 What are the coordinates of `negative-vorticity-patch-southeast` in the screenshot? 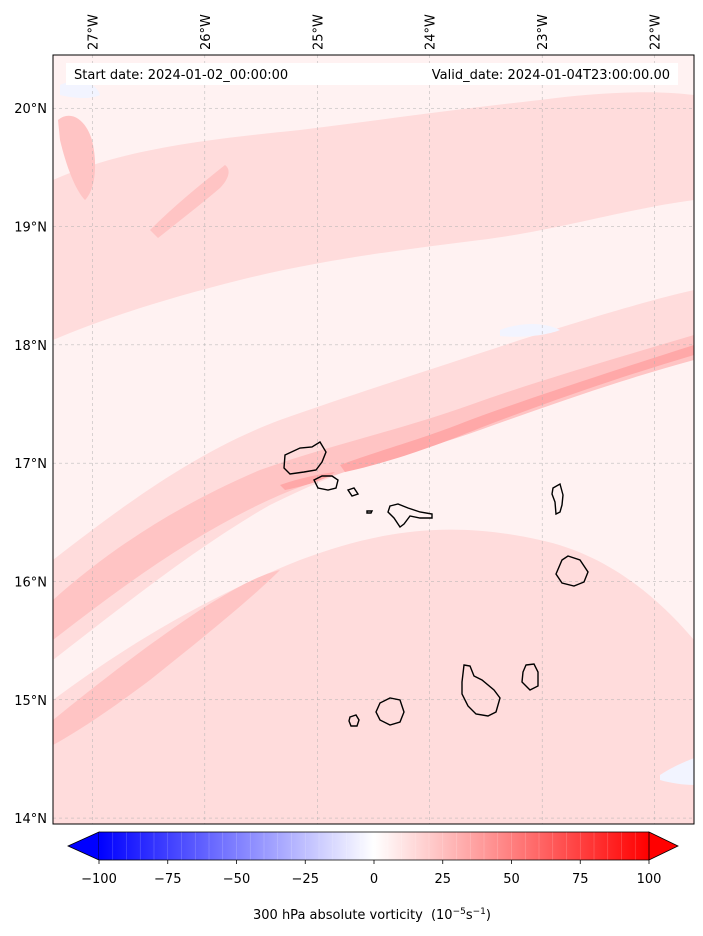 It's located at (677, 771).